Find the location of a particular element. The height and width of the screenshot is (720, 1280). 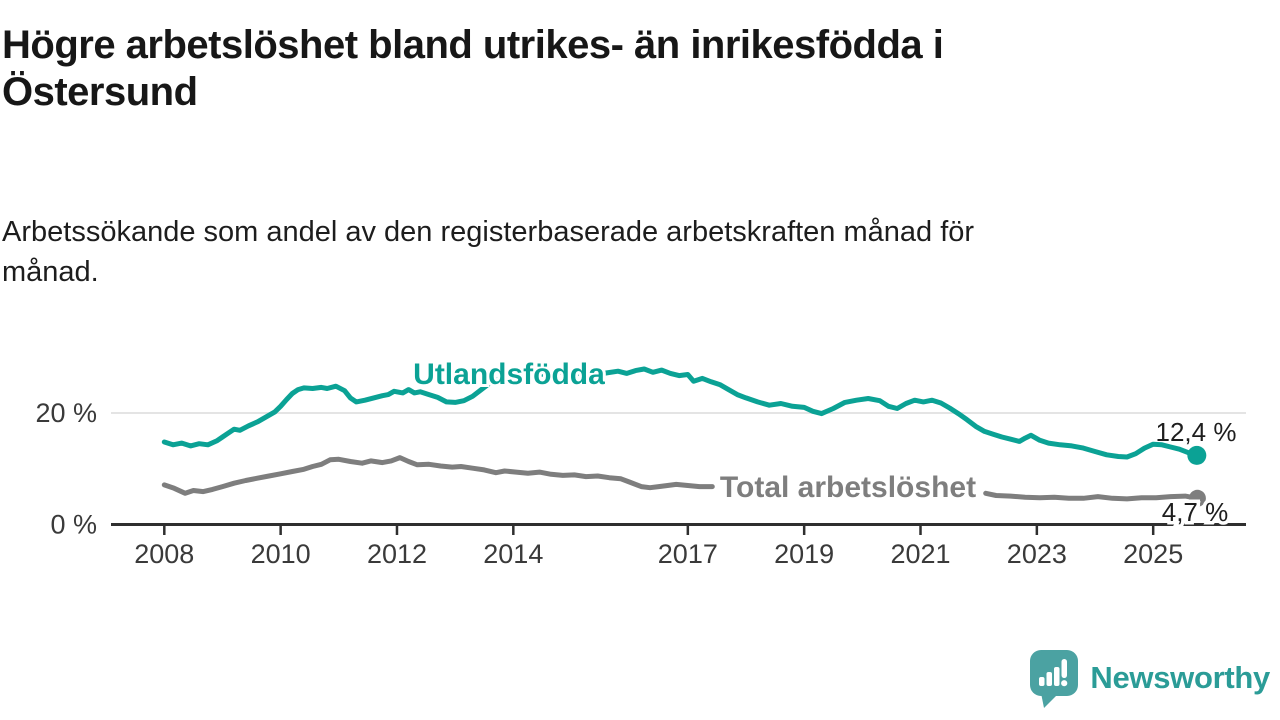

x-tick-label: 2008 is located at coordinates (164, 554).